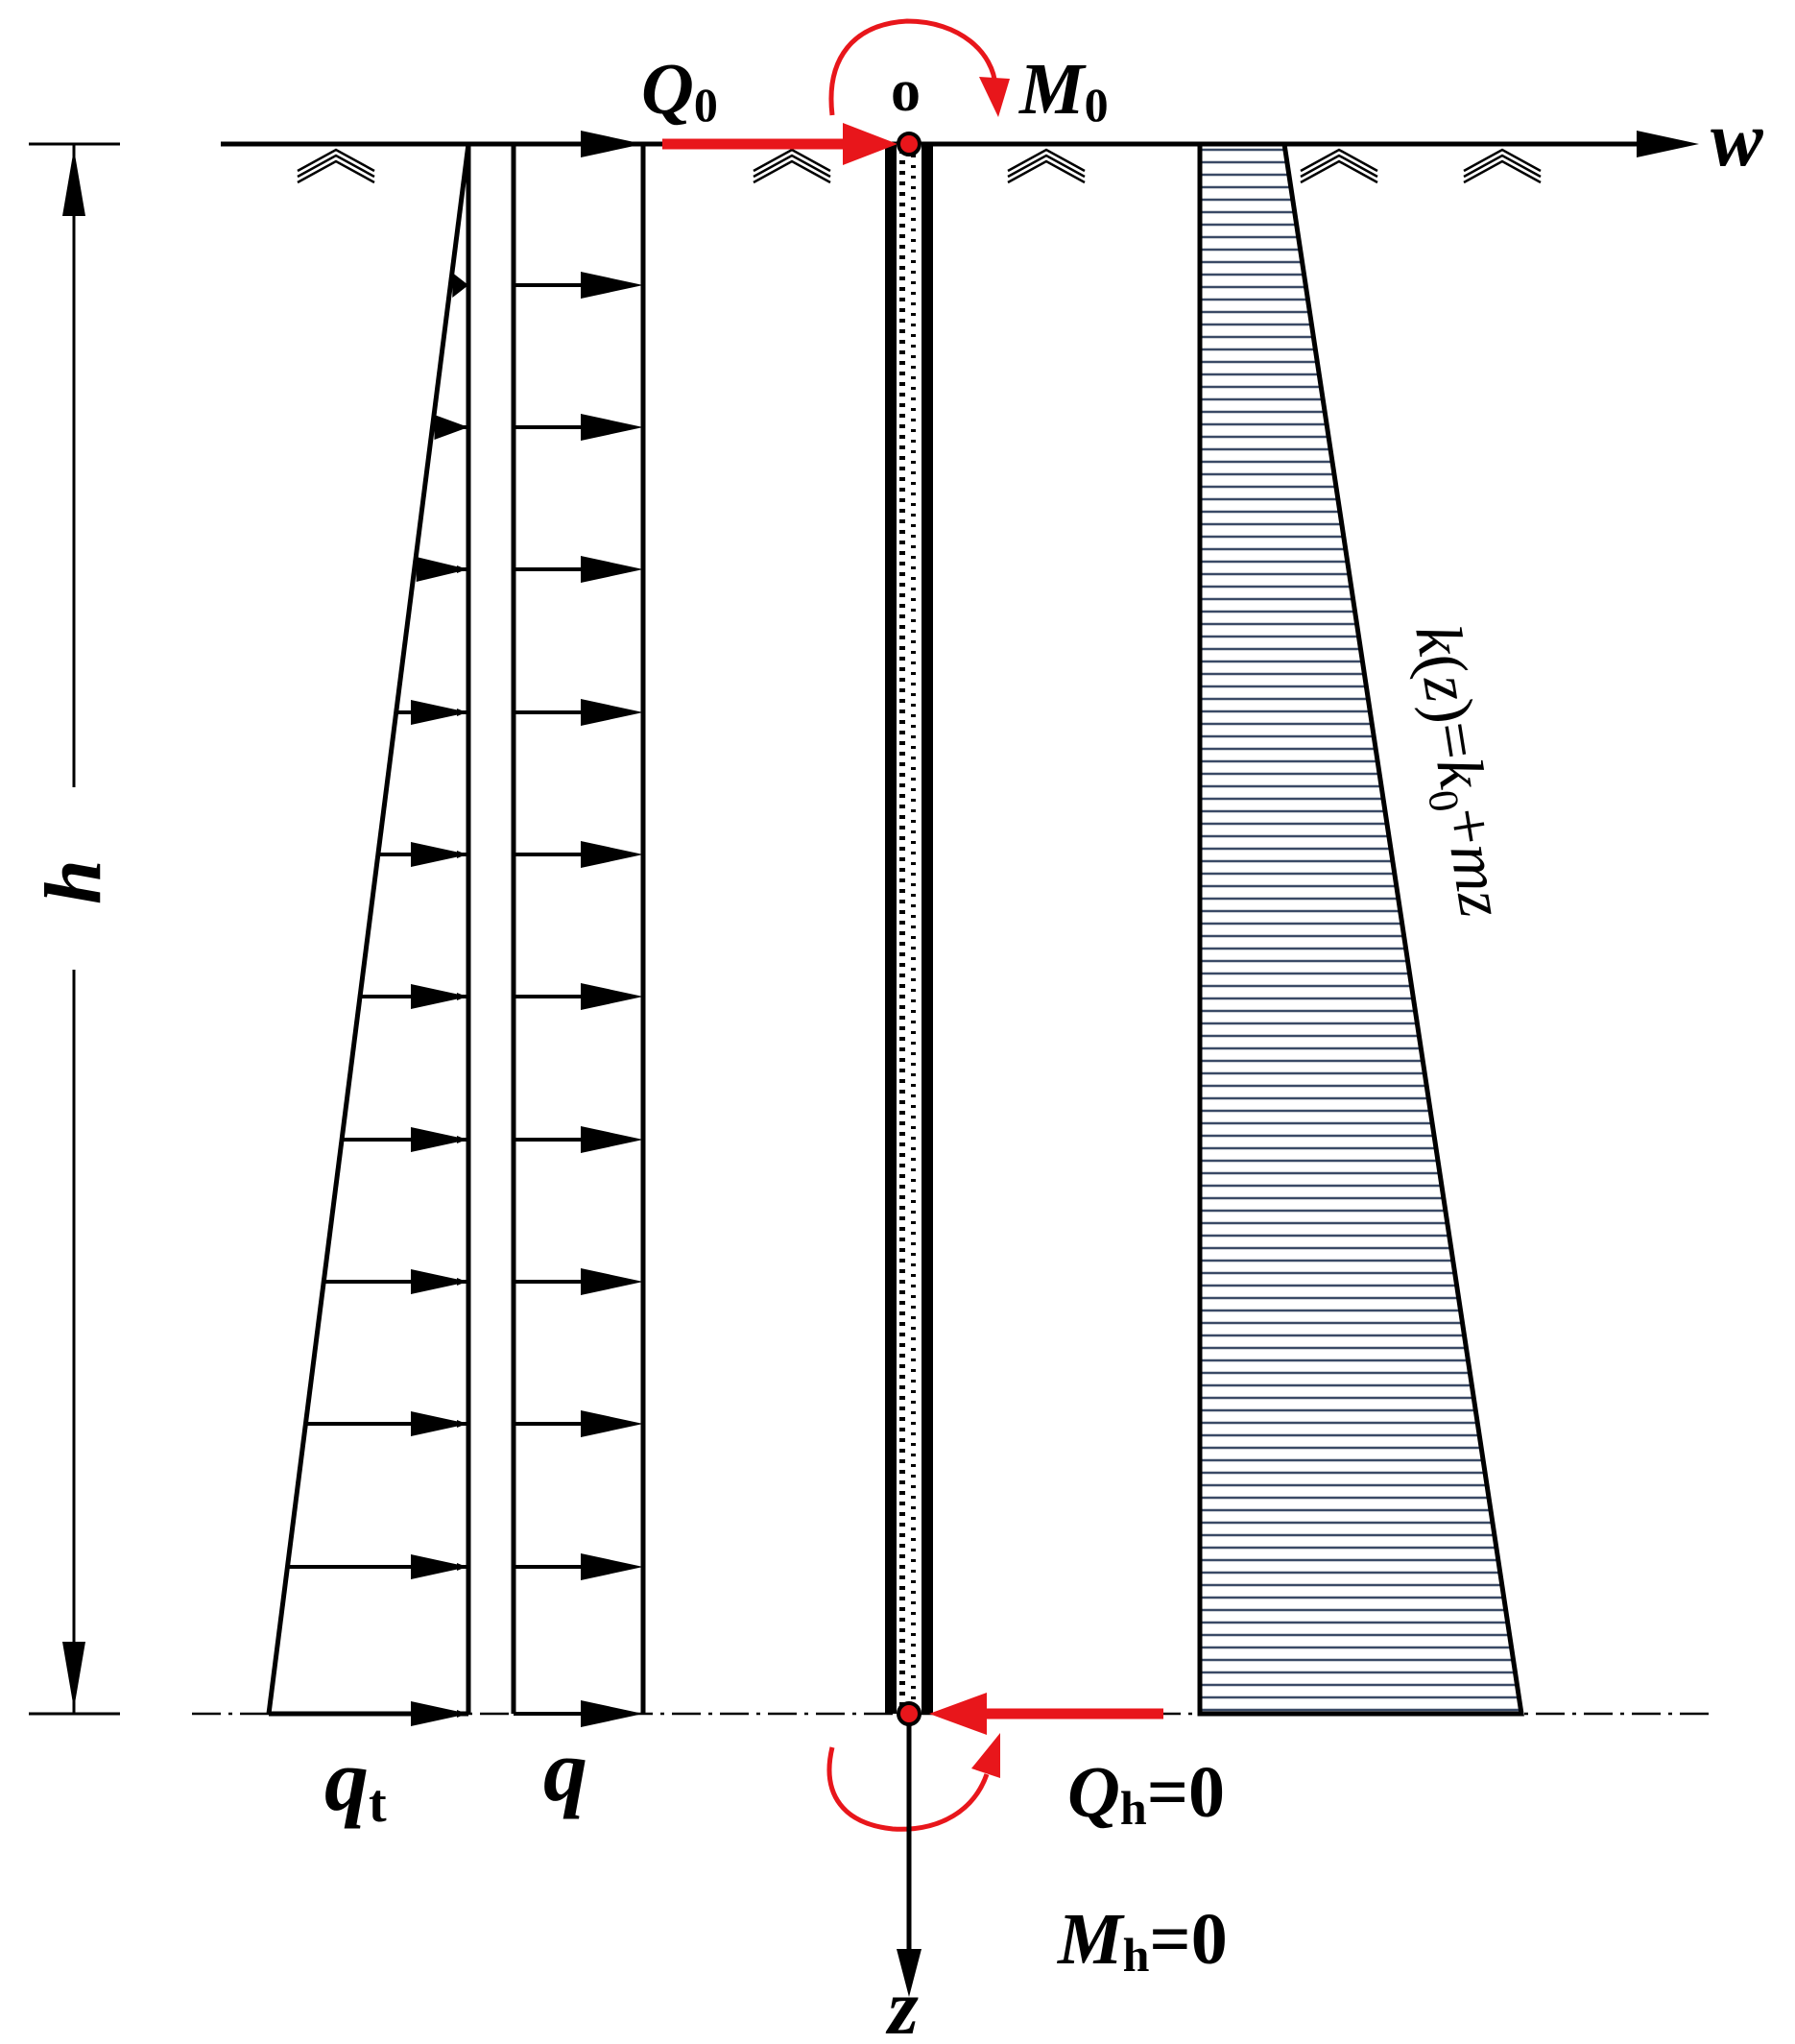 The image size is (1795, 2044). What do you see at coordinates (368, 934) in the screenshot?
I see `triangular-load-qt` at bounding box center [368, 934].